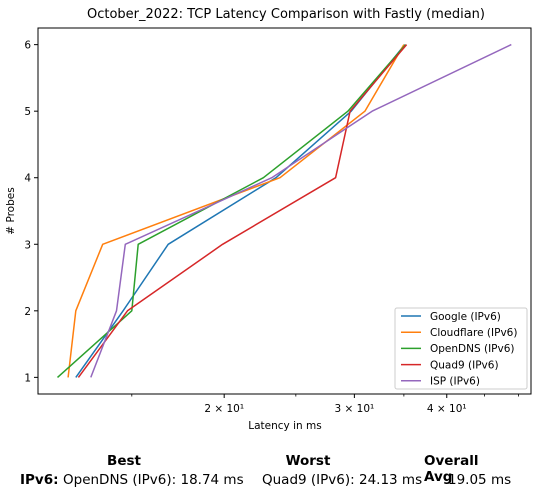 The height and width of the screenshot is (496, 541). I want to click on y-tick-label: 5, so click(27, 112).